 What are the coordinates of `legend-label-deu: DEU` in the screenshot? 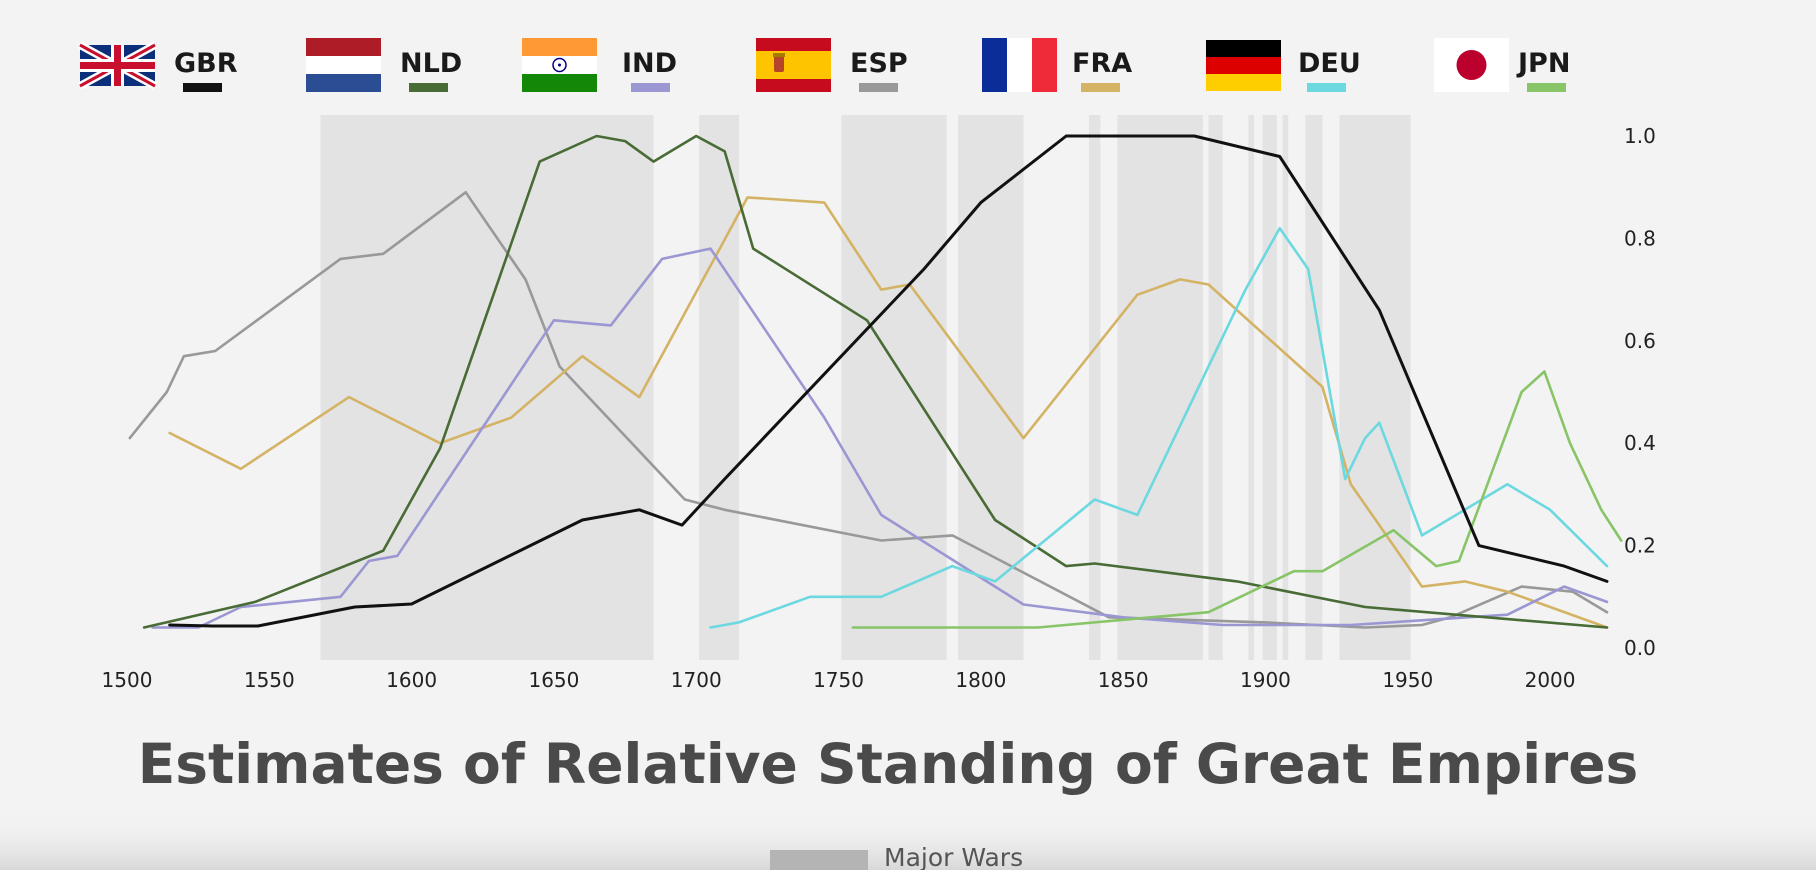 It's located at (1329, 63).